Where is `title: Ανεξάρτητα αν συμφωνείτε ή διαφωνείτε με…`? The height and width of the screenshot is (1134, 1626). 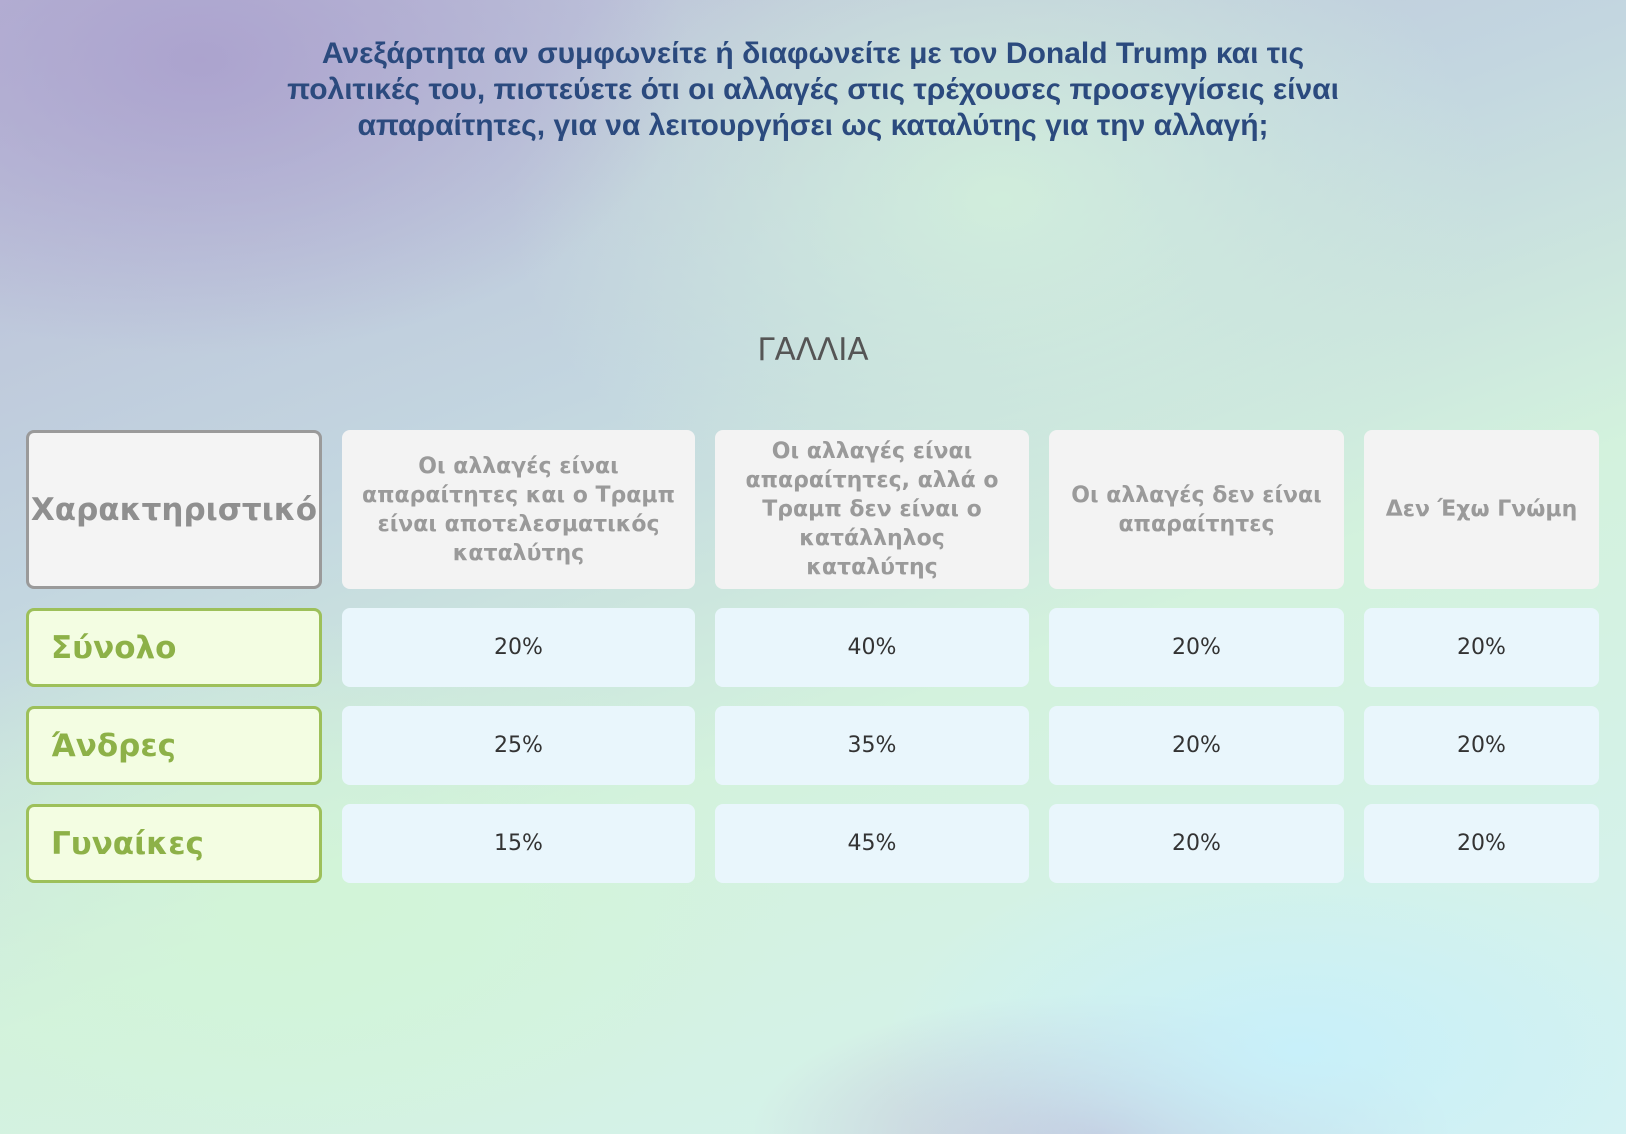
title: Ανεξάρτητα αν συμφωνείτε ή διαφωνείτε με… is located at coordinates (813, 89).